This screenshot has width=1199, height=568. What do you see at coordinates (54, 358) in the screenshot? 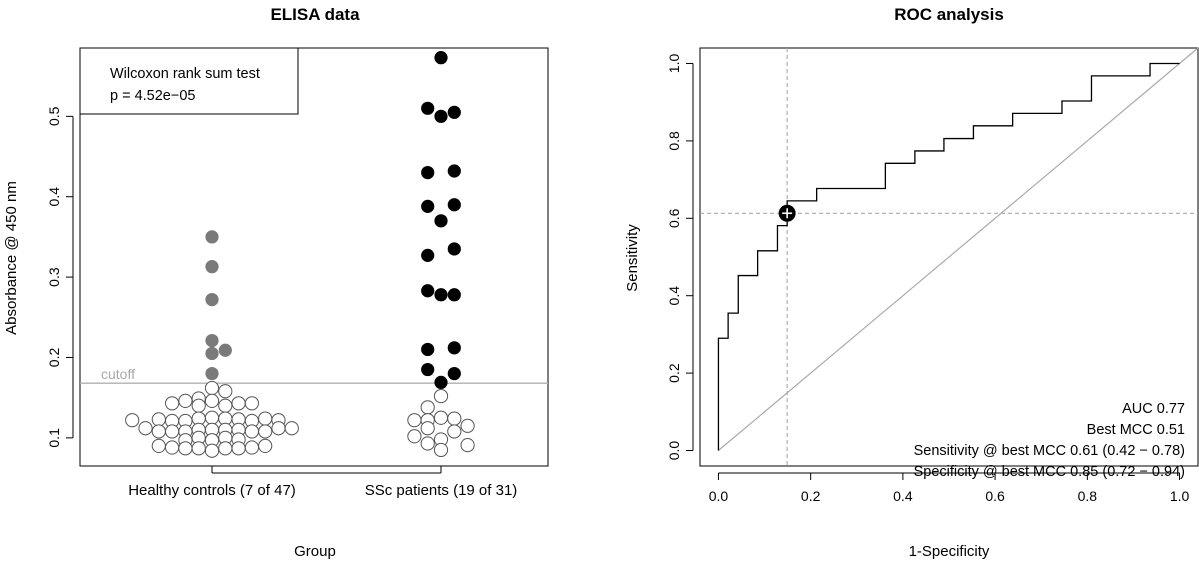
I see `elisa-y-tick-label: 0.2` at bounding box center [54, 358].